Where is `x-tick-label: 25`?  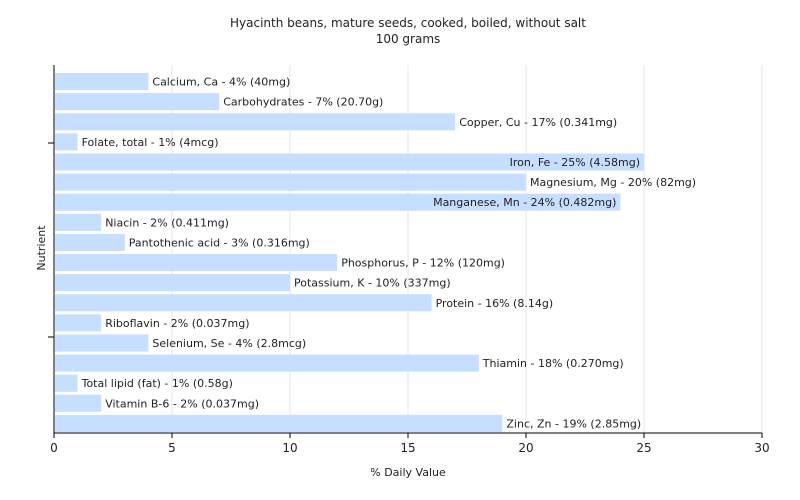 x-tick-label: 25 is located at coordinates (643, 448).